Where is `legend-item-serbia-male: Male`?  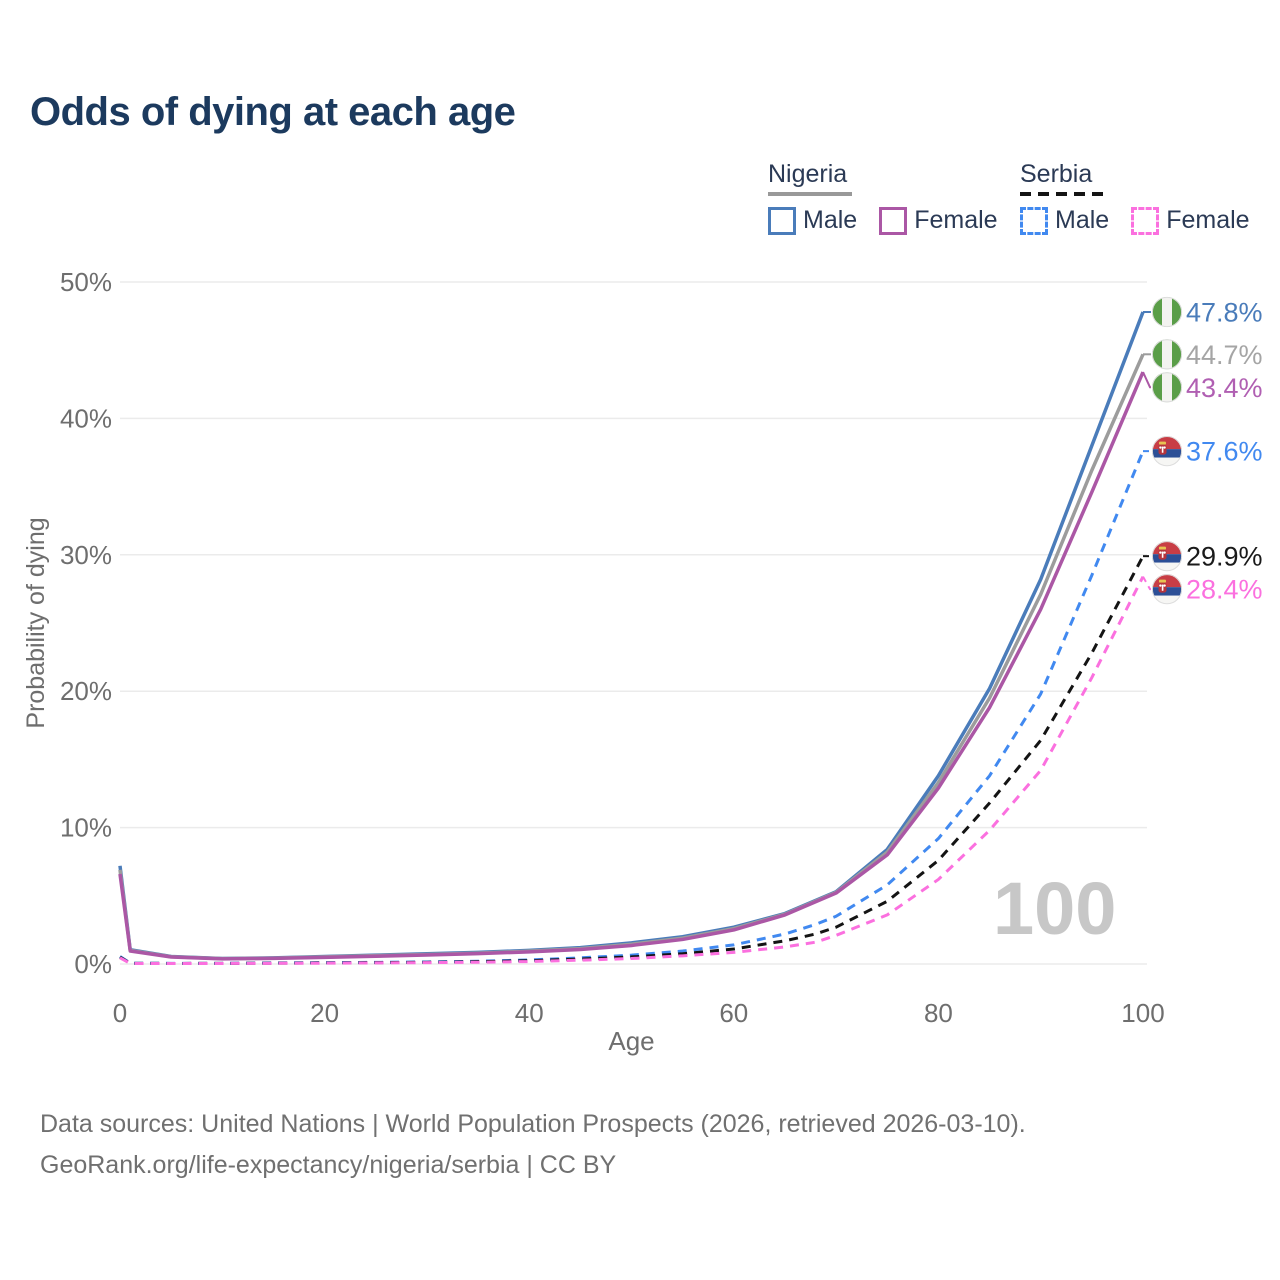
legend-item-serbia-male: Male is located at coordinates (1064, 220).